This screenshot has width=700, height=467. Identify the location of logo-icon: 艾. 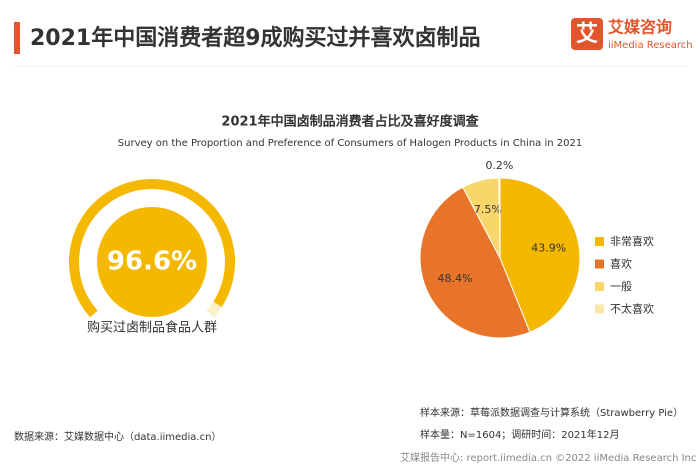
(587, 34).